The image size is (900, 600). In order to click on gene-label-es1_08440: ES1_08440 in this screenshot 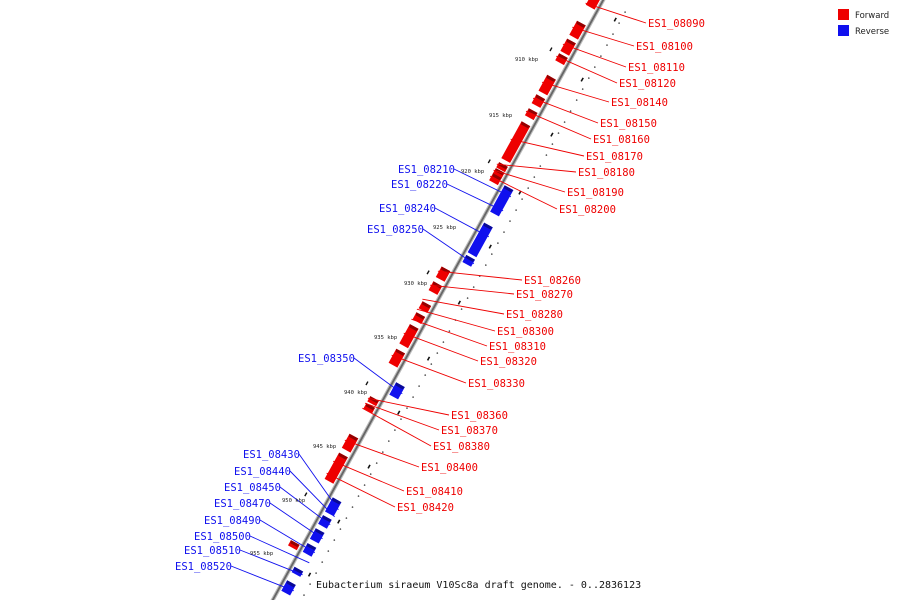, I will do `click(262, 472)`.